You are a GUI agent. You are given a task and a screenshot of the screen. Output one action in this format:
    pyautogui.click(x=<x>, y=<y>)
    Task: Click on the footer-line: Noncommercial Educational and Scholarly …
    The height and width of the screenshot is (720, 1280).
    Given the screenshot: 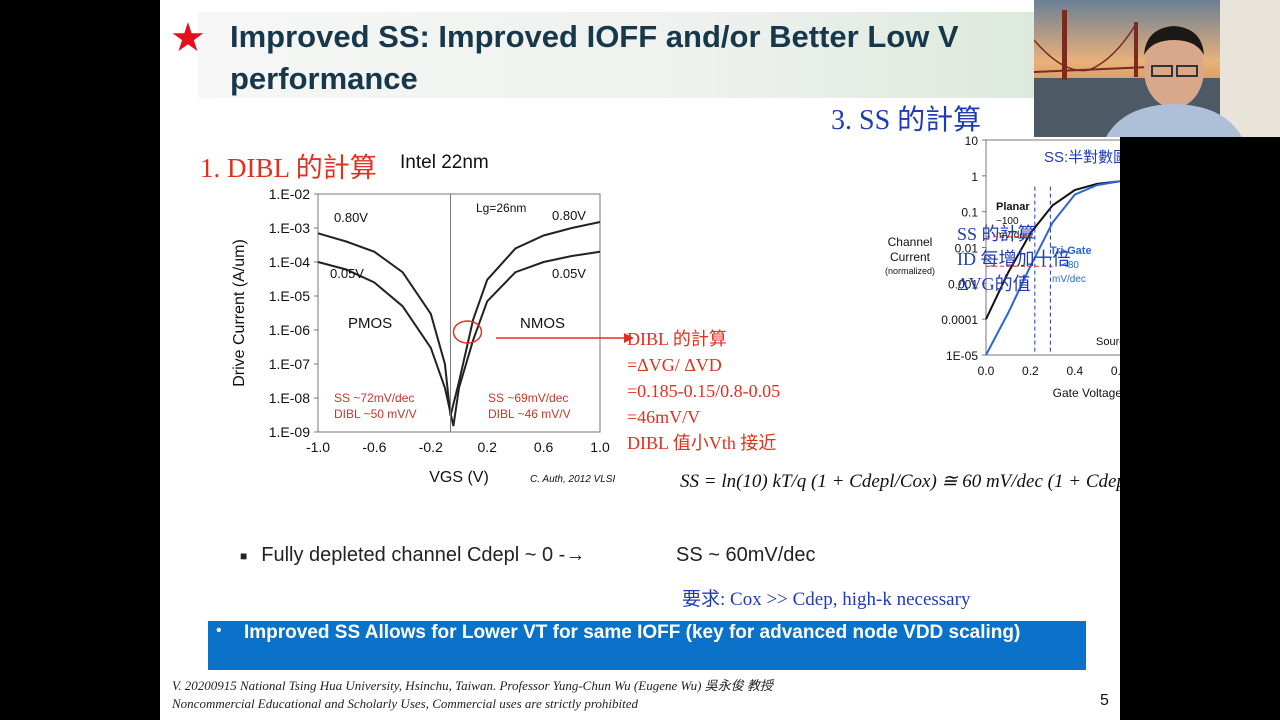 What is the action you would take?
    pyautogui.click(x=405, y=703)
    